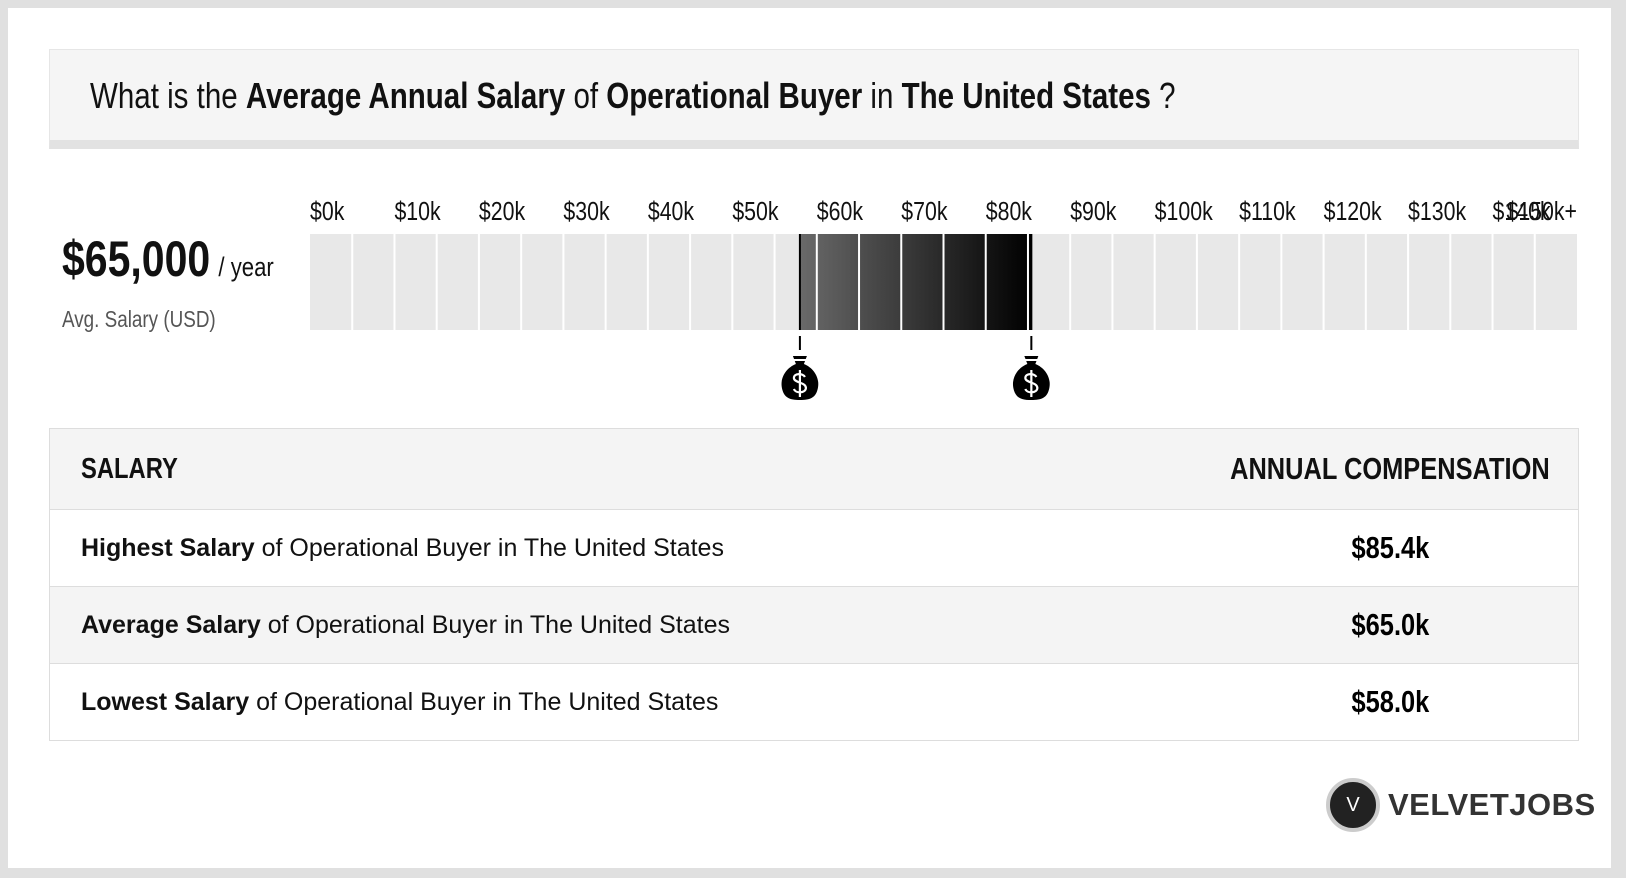 The image size is (1626, 878). Describe the element at coordinates (1184, 212) in the screenshot. I see `x-tick-label: $100k` at that location.